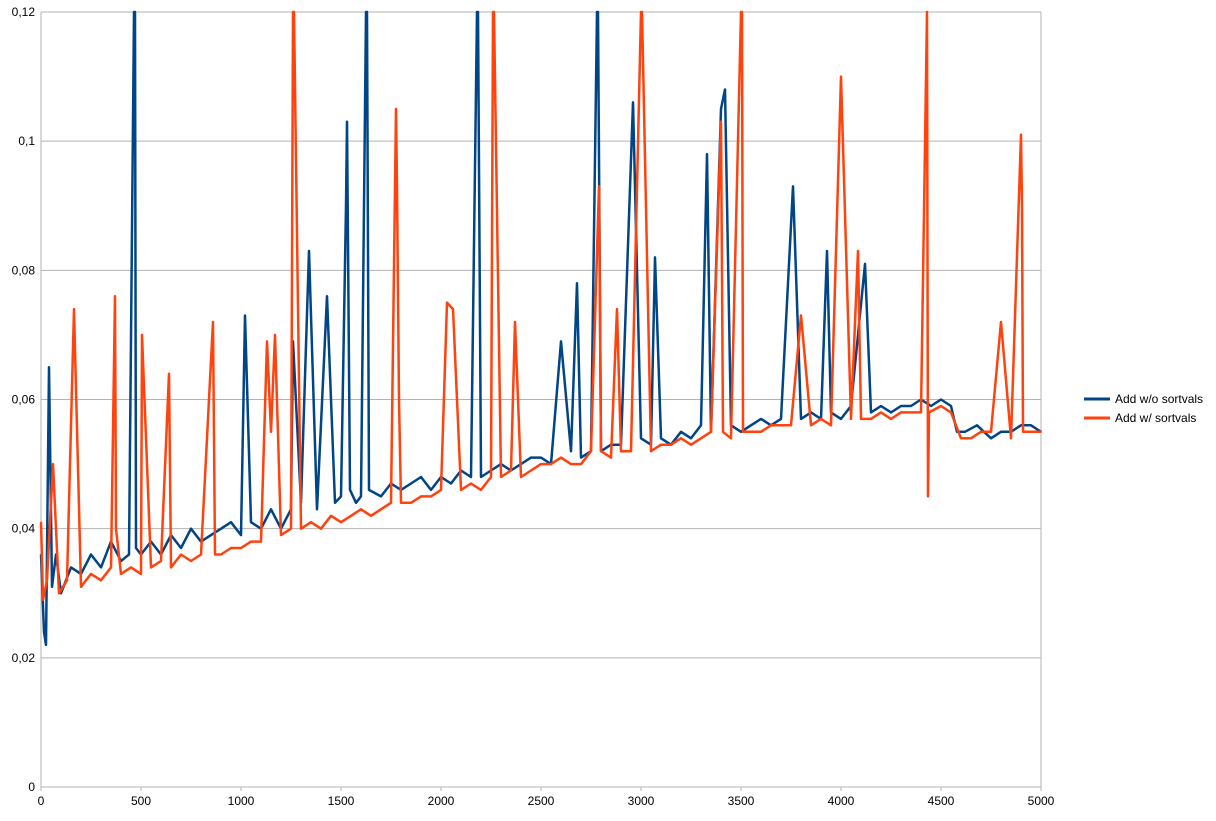 This screenshot has height=821, width=1216. I want to click on x-tick-label: 3500, so click(741, 801).